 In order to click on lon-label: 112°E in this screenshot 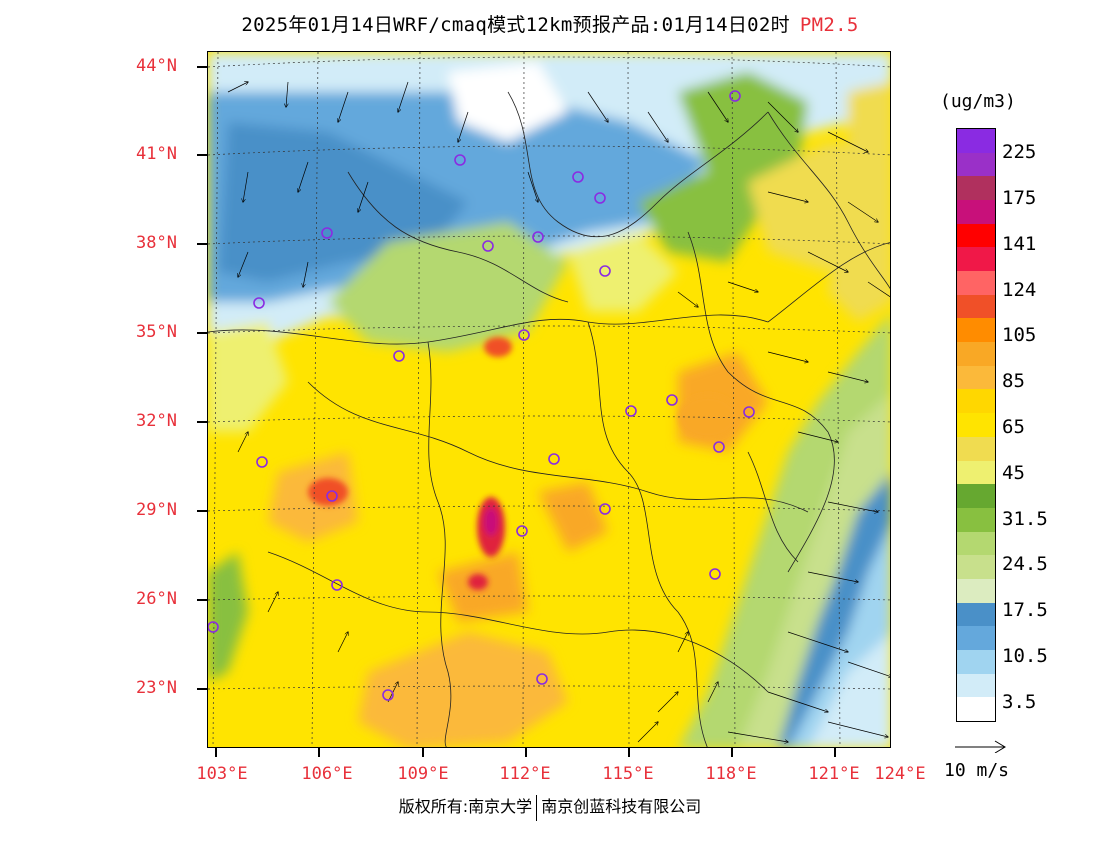, I will do `click(525, 774)`.